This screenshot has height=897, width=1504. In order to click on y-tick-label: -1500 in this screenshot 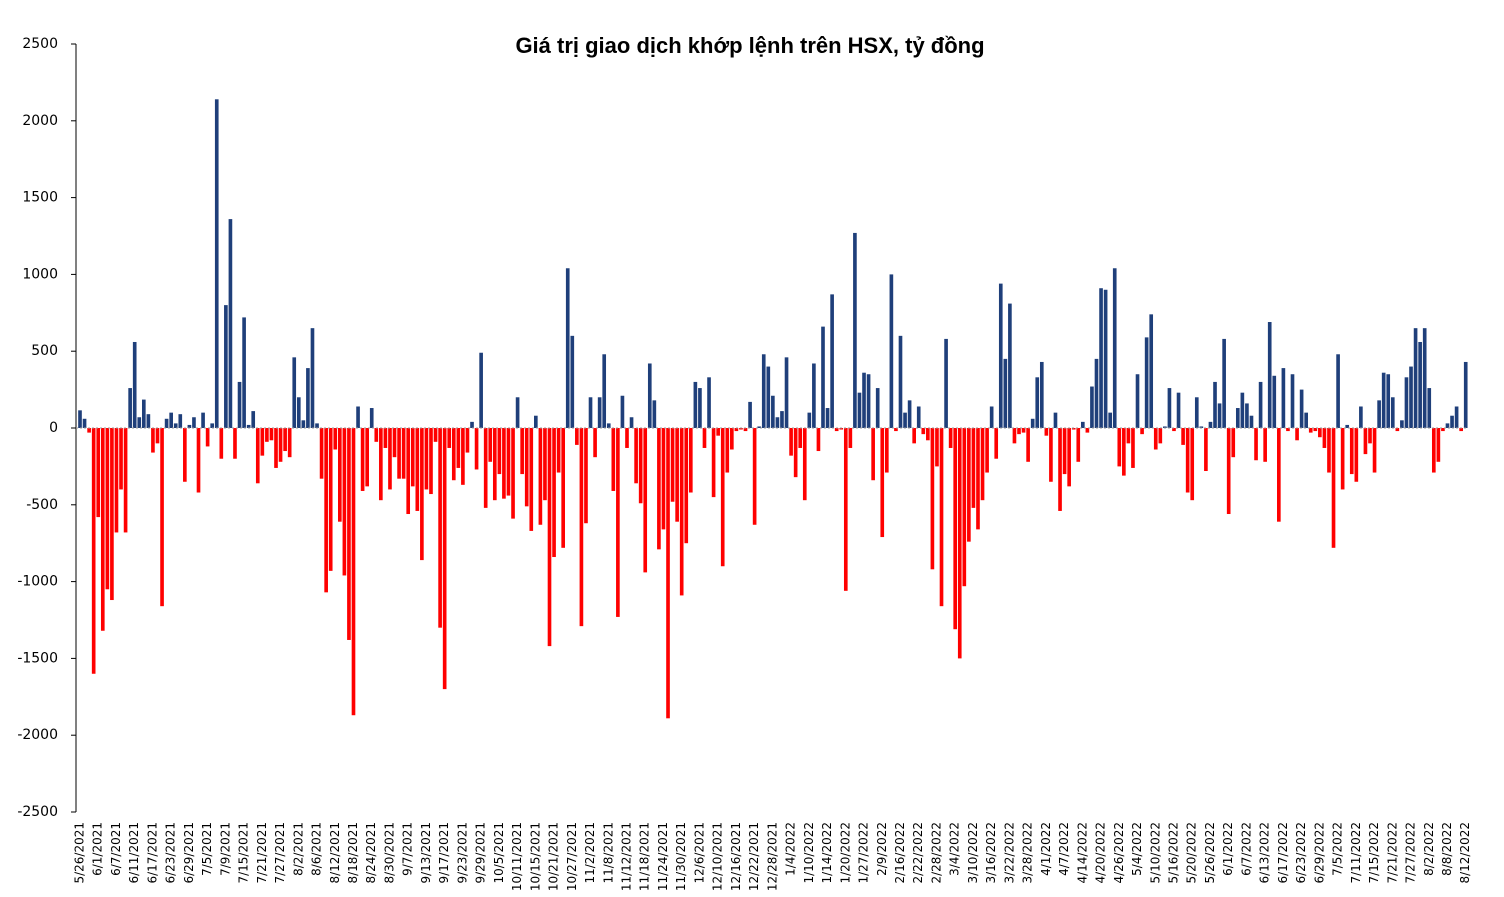, I will do `click(37, 658)`.